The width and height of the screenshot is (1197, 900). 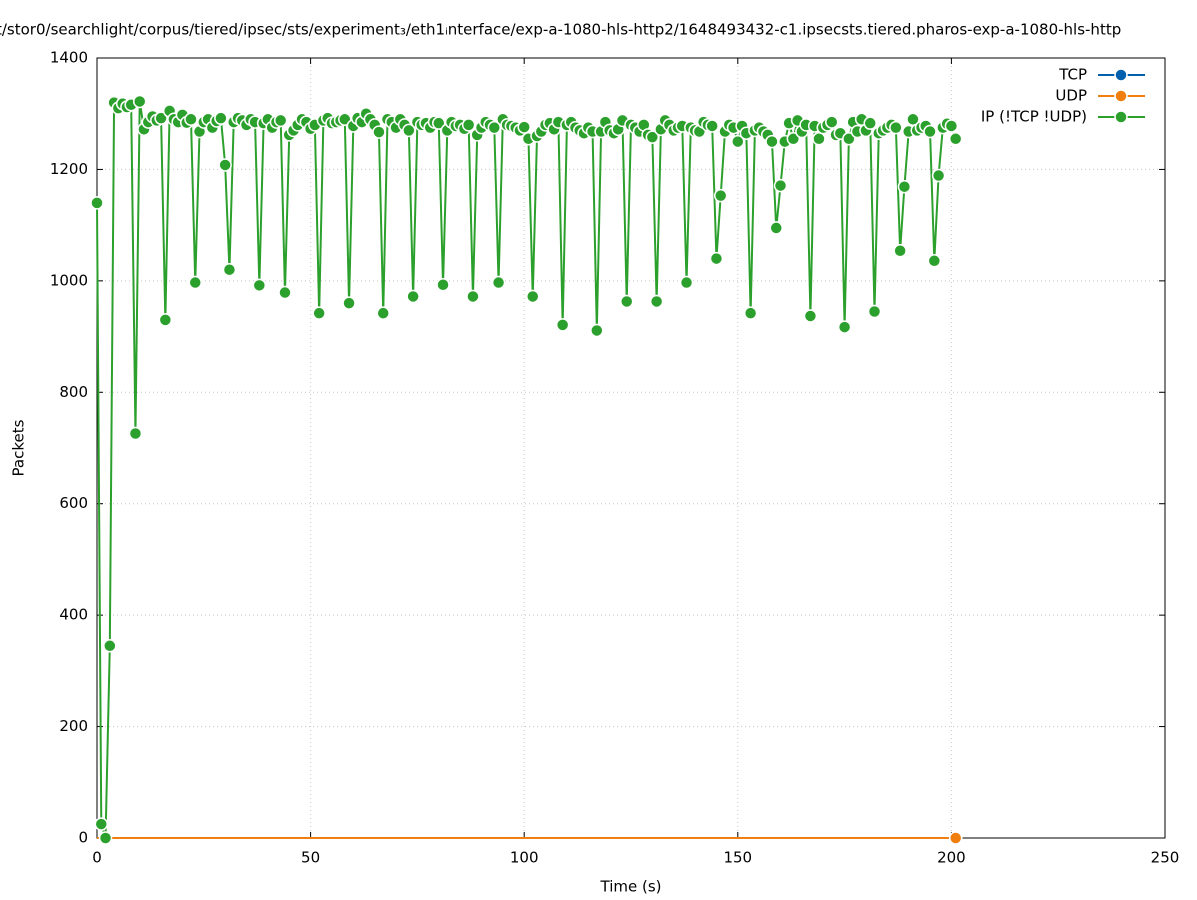 What do you see at coordinates (69, 58) in the screenshot?
I see `y-tick-label: 1400` at bounding box center [69, 58].